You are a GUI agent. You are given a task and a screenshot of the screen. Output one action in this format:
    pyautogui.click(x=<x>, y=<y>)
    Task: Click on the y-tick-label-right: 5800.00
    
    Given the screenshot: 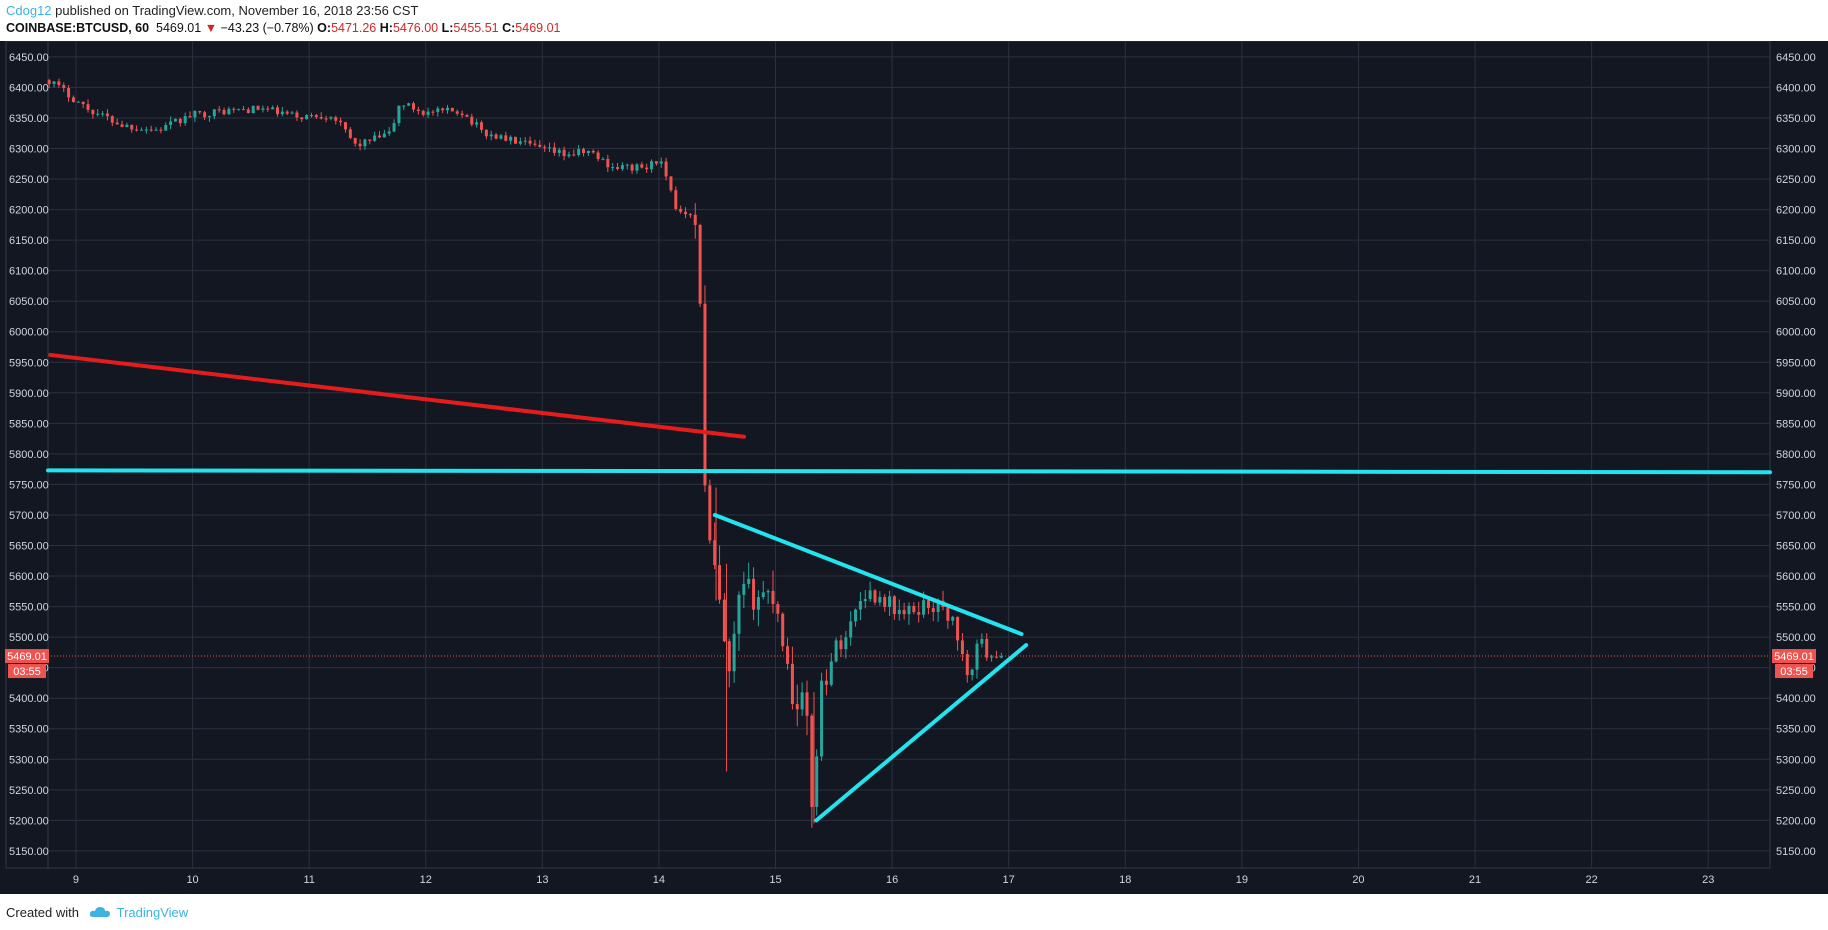 What is the action you would take?
    pyautogui.click(x=1796, y=455)
    